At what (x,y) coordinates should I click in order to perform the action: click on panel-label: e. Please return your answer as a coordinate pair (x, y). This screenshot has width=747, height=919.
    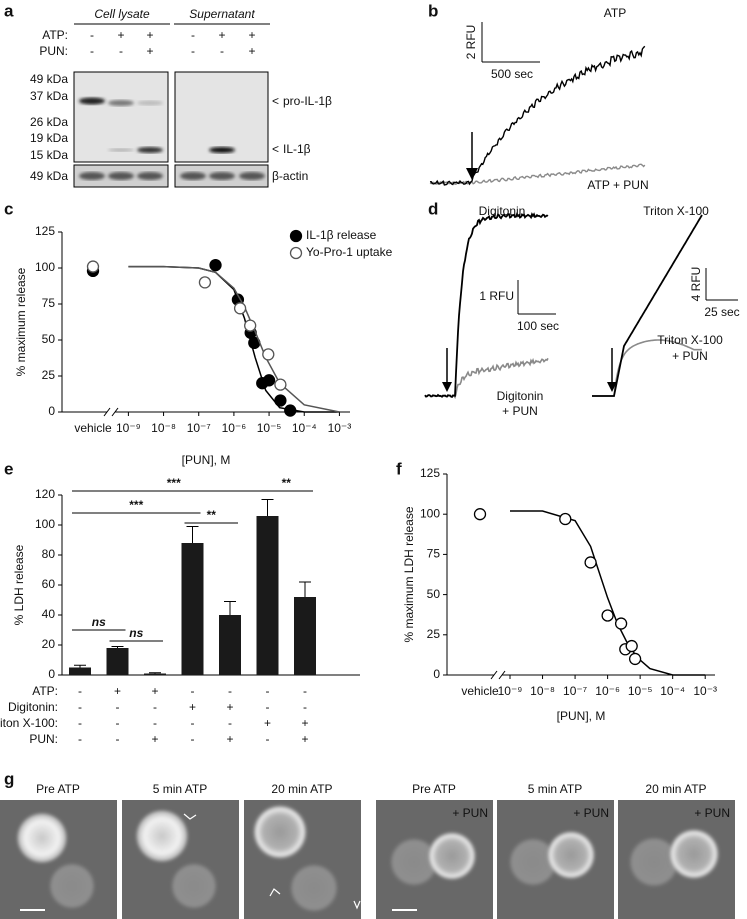
    Looking at the image, I should click on (8, 468).